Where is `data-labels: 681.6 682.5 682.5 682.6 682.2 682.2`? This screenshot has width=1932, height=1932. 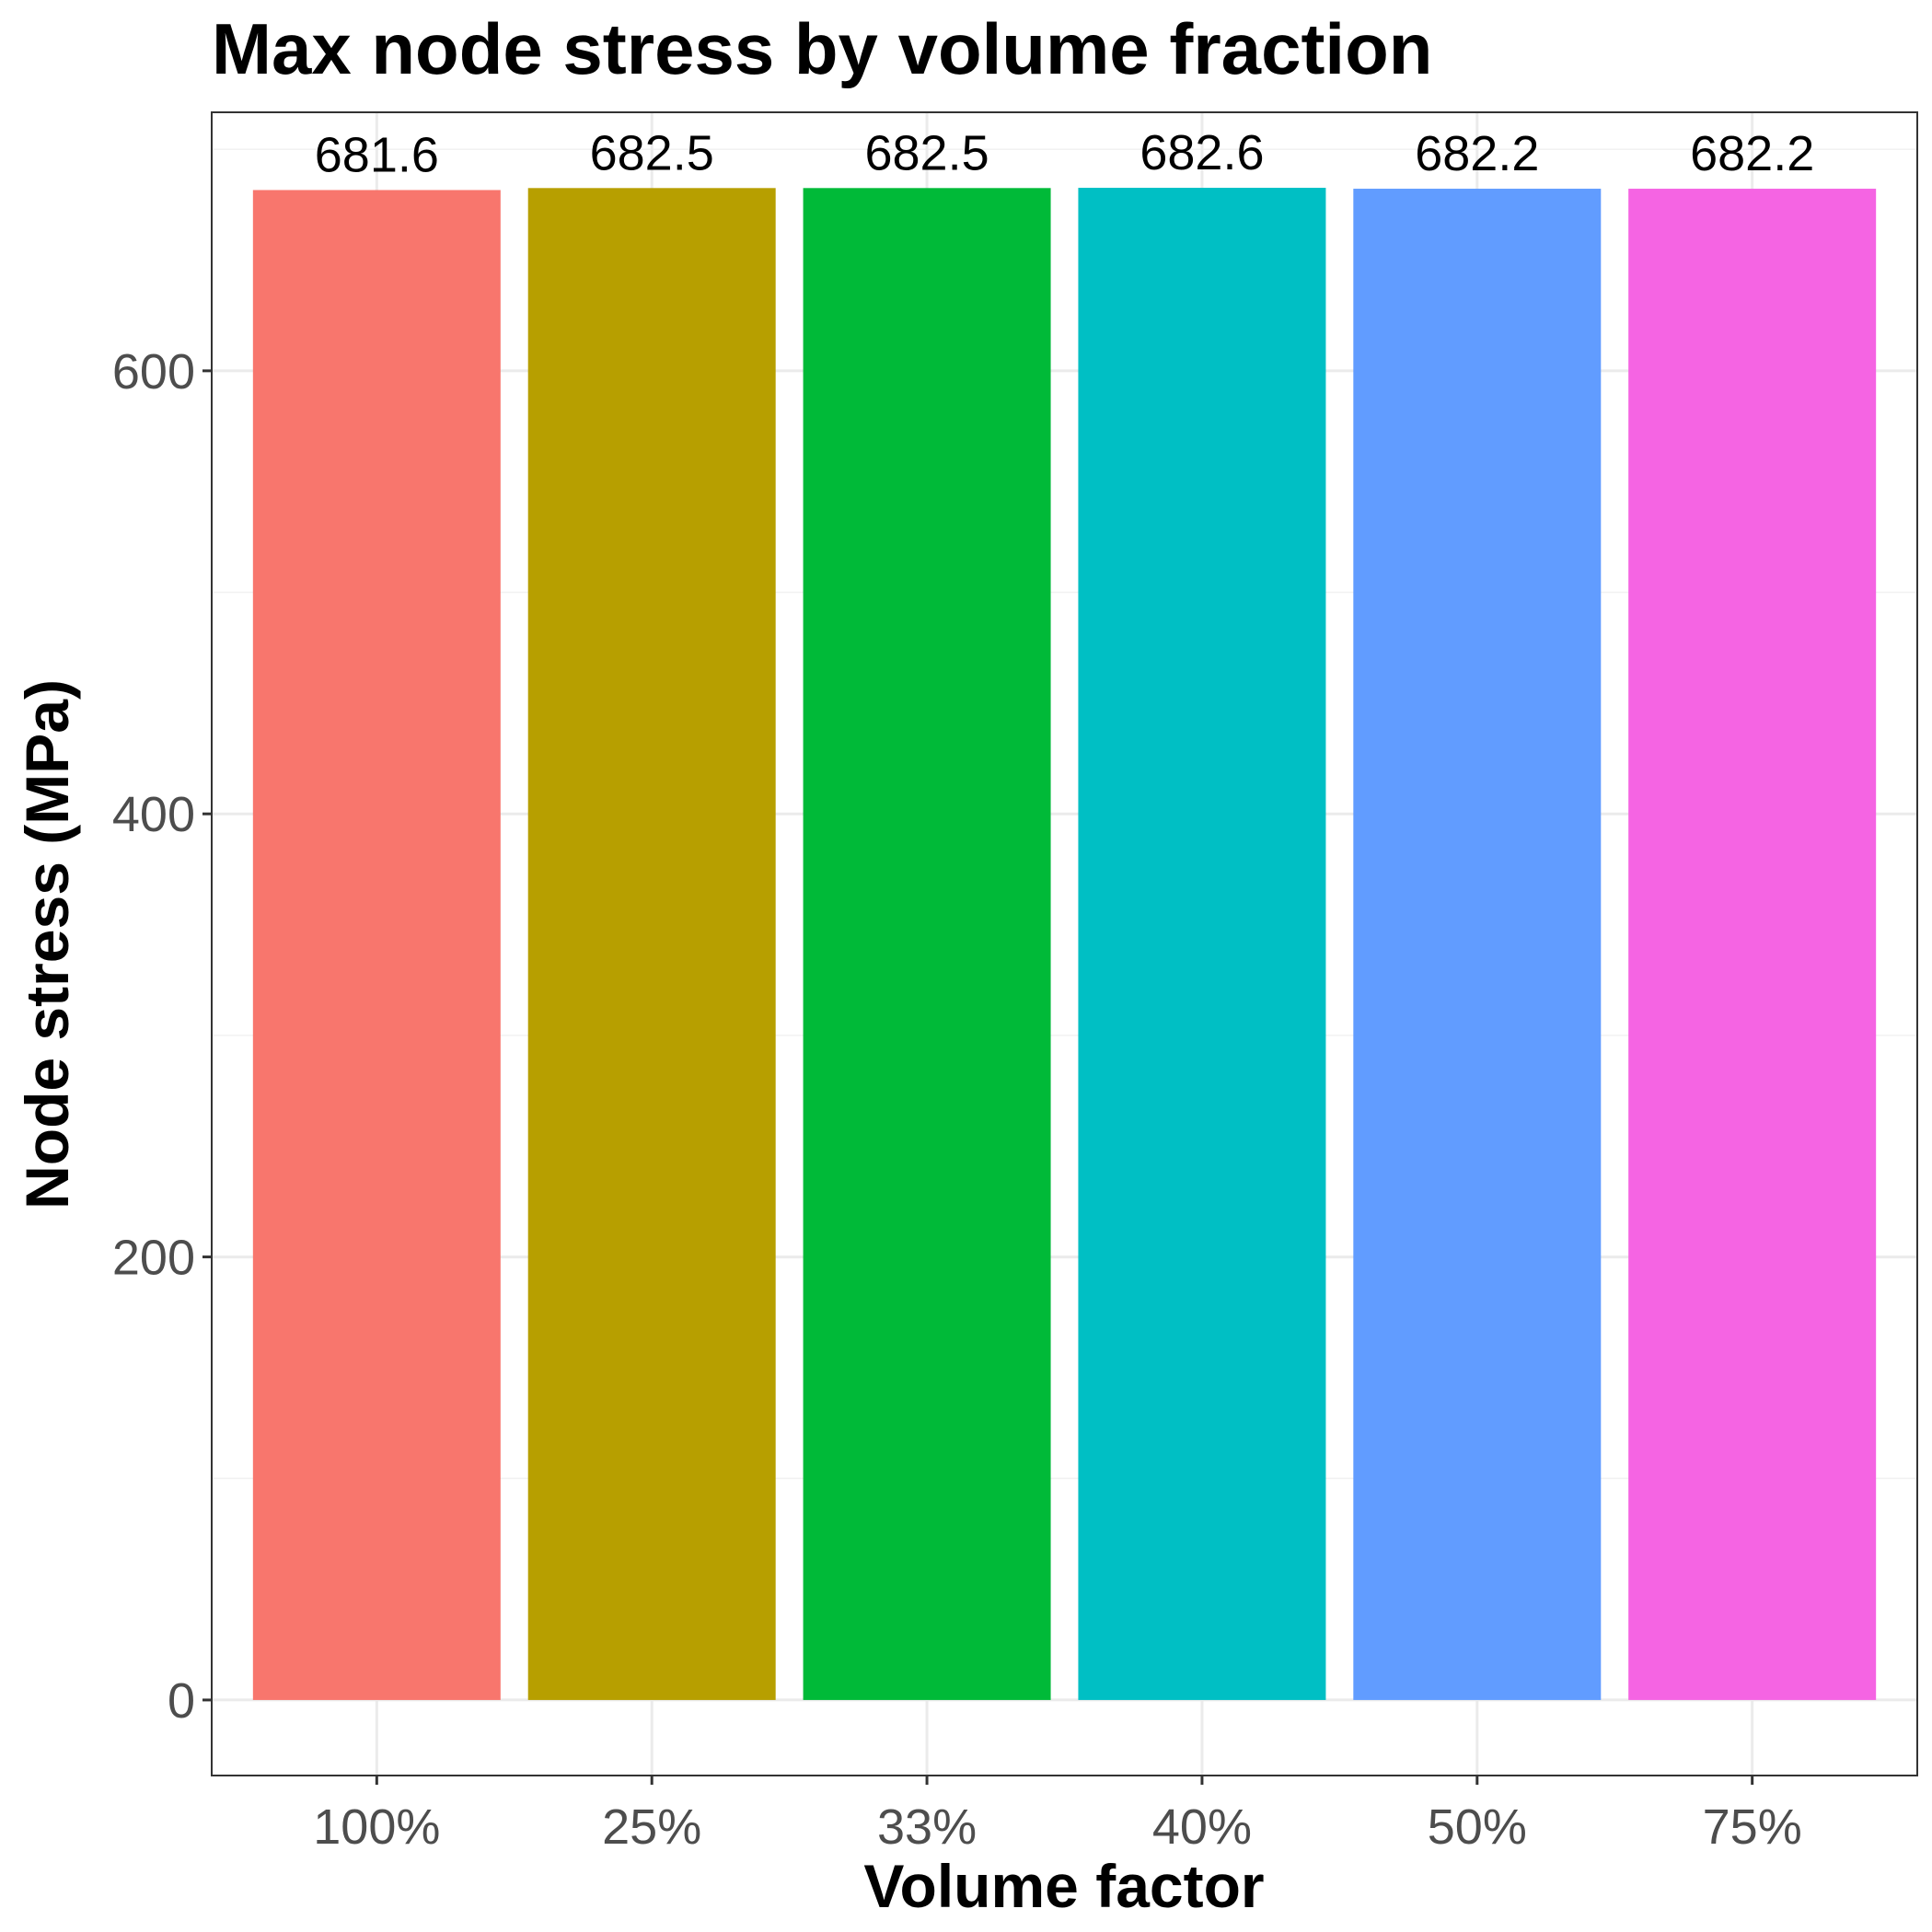
data-labels: 681.6 682.5 682.5 682.6 682.2 682.2 is located at coordinates (1064, 153).